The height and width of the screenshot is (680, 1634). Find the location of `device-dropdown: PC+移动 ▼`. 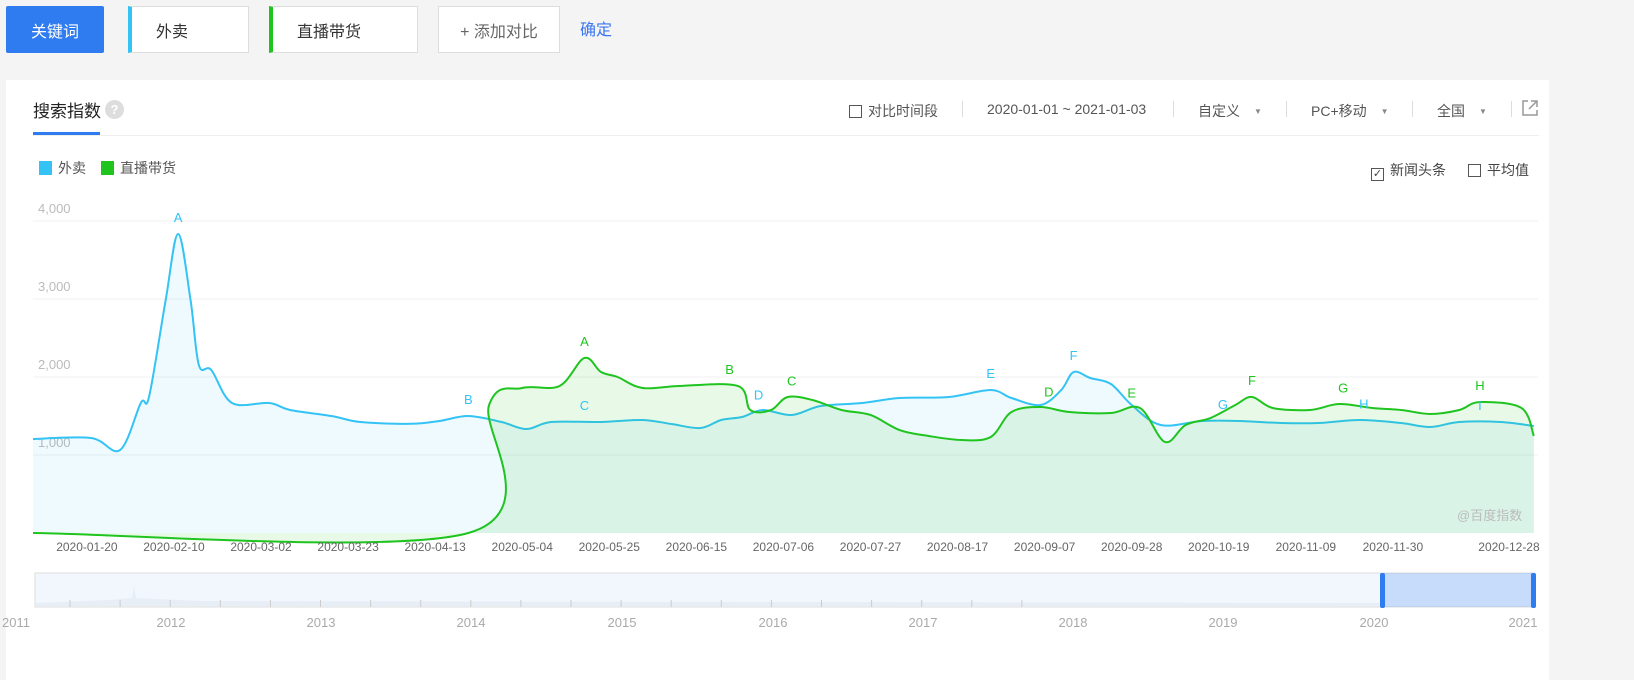

device-dropdown: PC+移动 ▼ is located at coordinates (1350, 111).